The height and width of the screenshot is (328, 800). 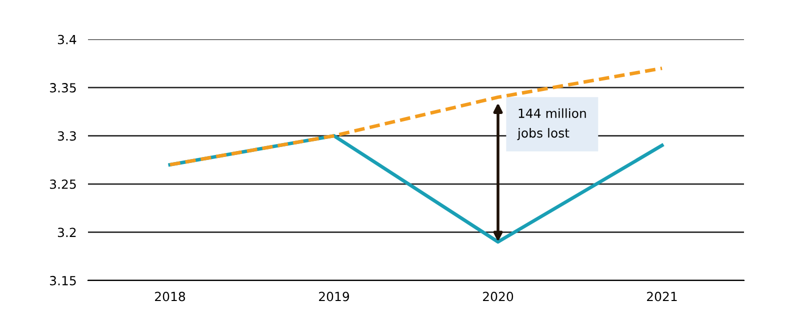 I want to click on y-tick-label: 3.15, so click(x=63, y=281).